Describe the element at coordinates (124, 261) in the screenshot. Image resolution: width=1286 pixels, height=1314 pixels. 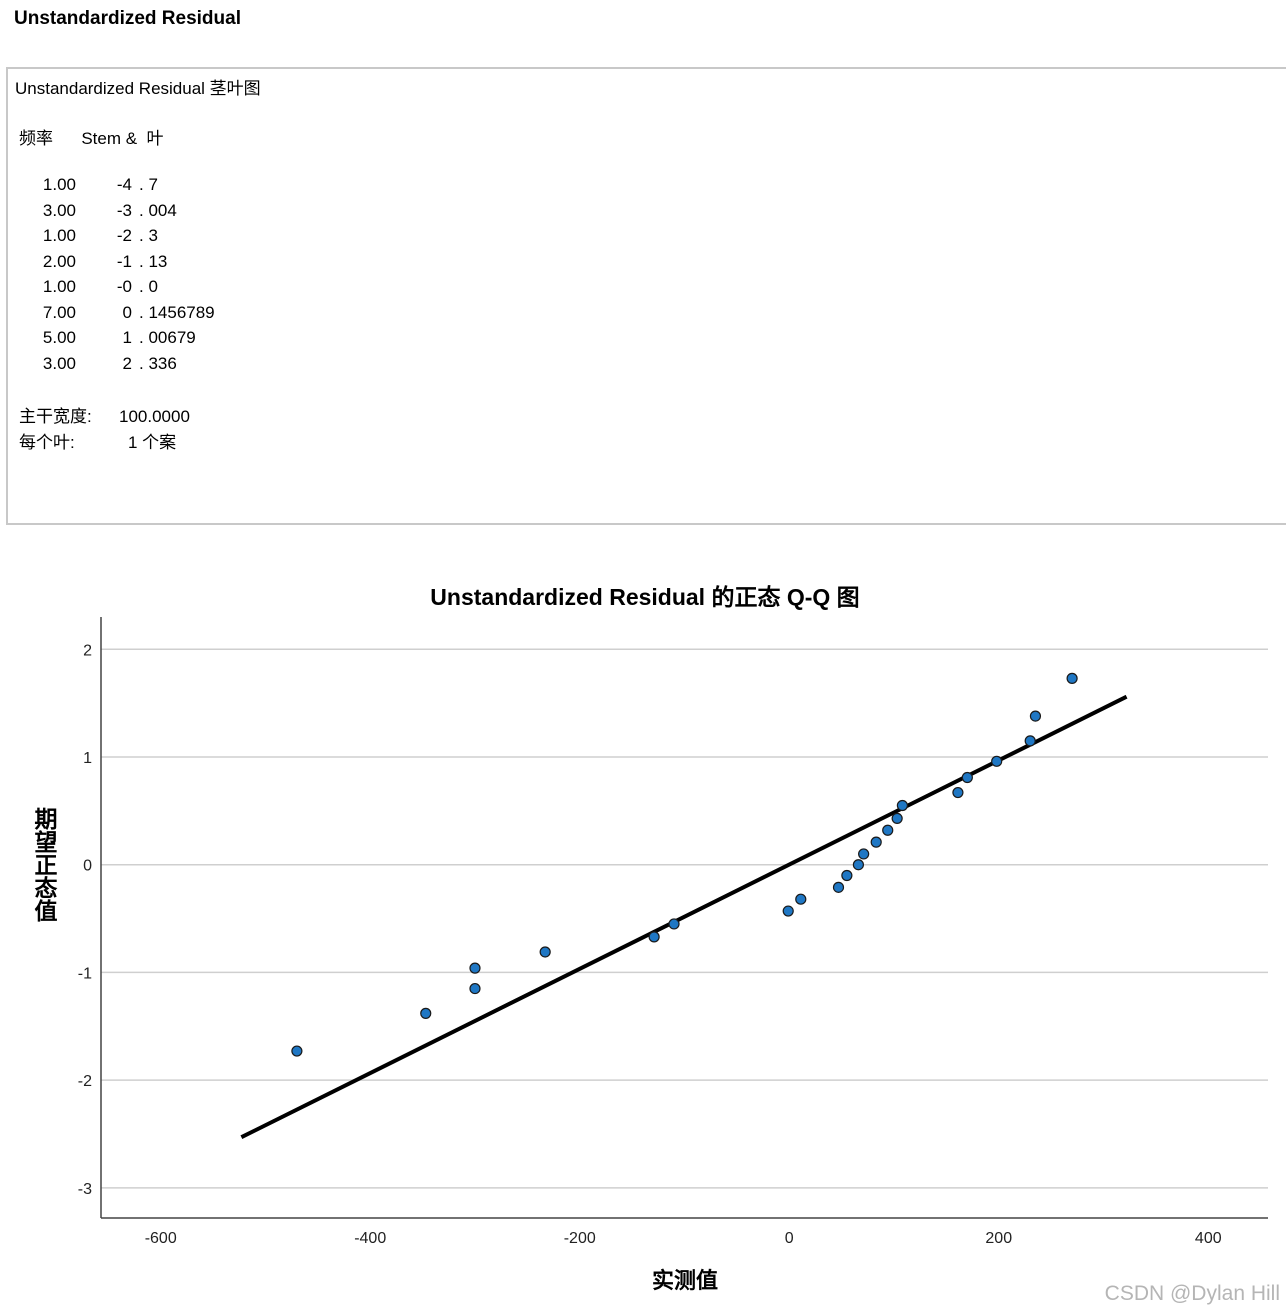
I see `row-stem: -1` at that location.